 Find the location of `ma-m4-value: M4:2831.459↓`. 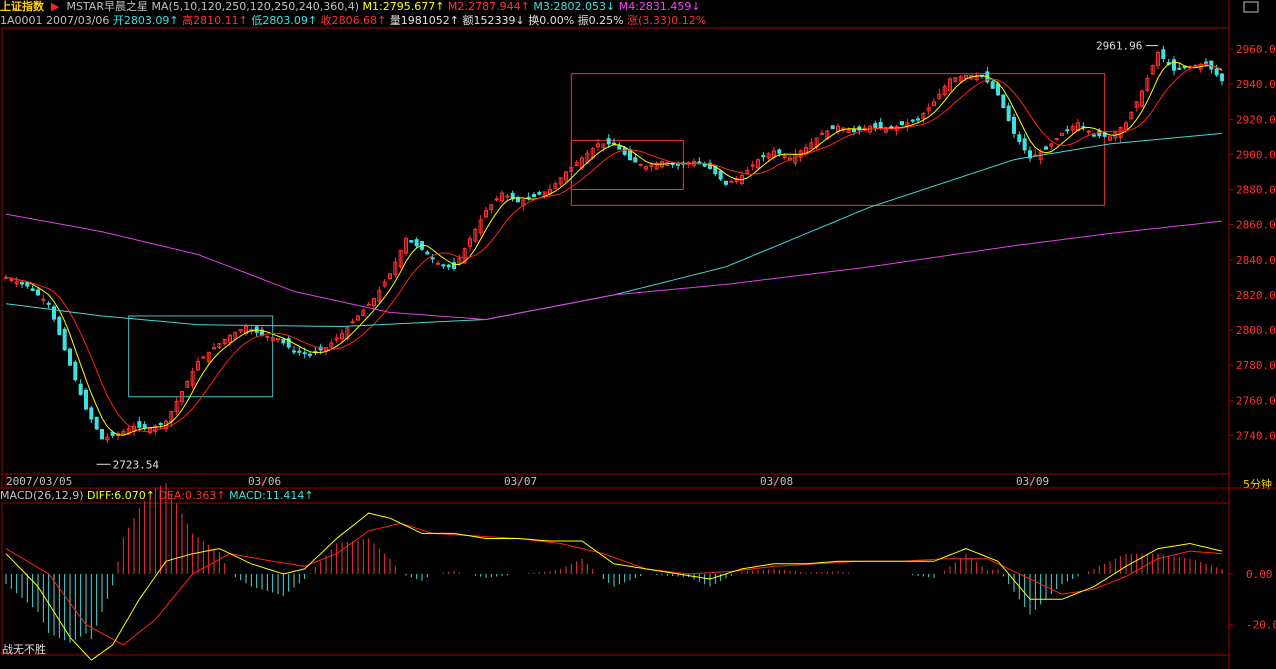

ma-m4-value: M4:2831.459↓ is located at coordinates (659, 6).